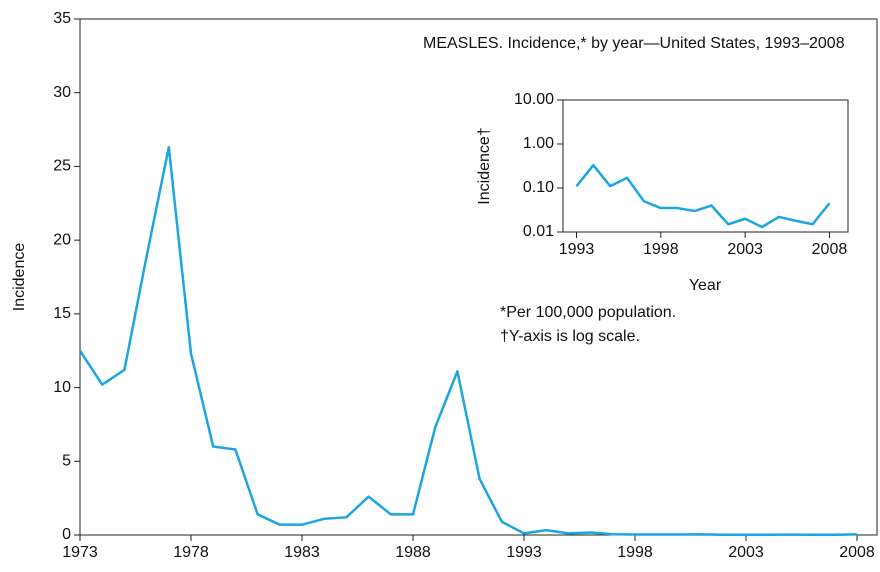 The image size is (880, 572). I want to click on y-tick-label: 5, so click(66, 461).